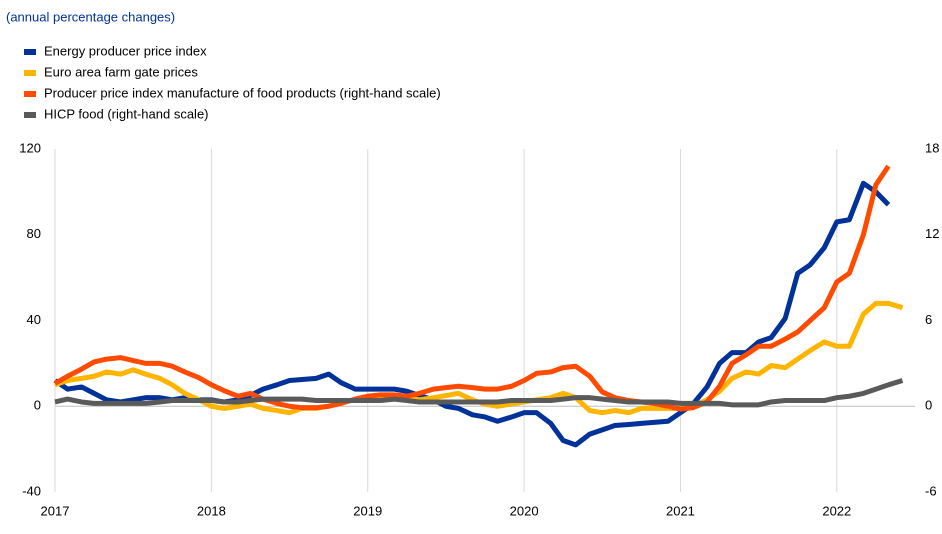 The image size is (942, 534). I want to click on y2-tick-label: 18, so click(932, 147).